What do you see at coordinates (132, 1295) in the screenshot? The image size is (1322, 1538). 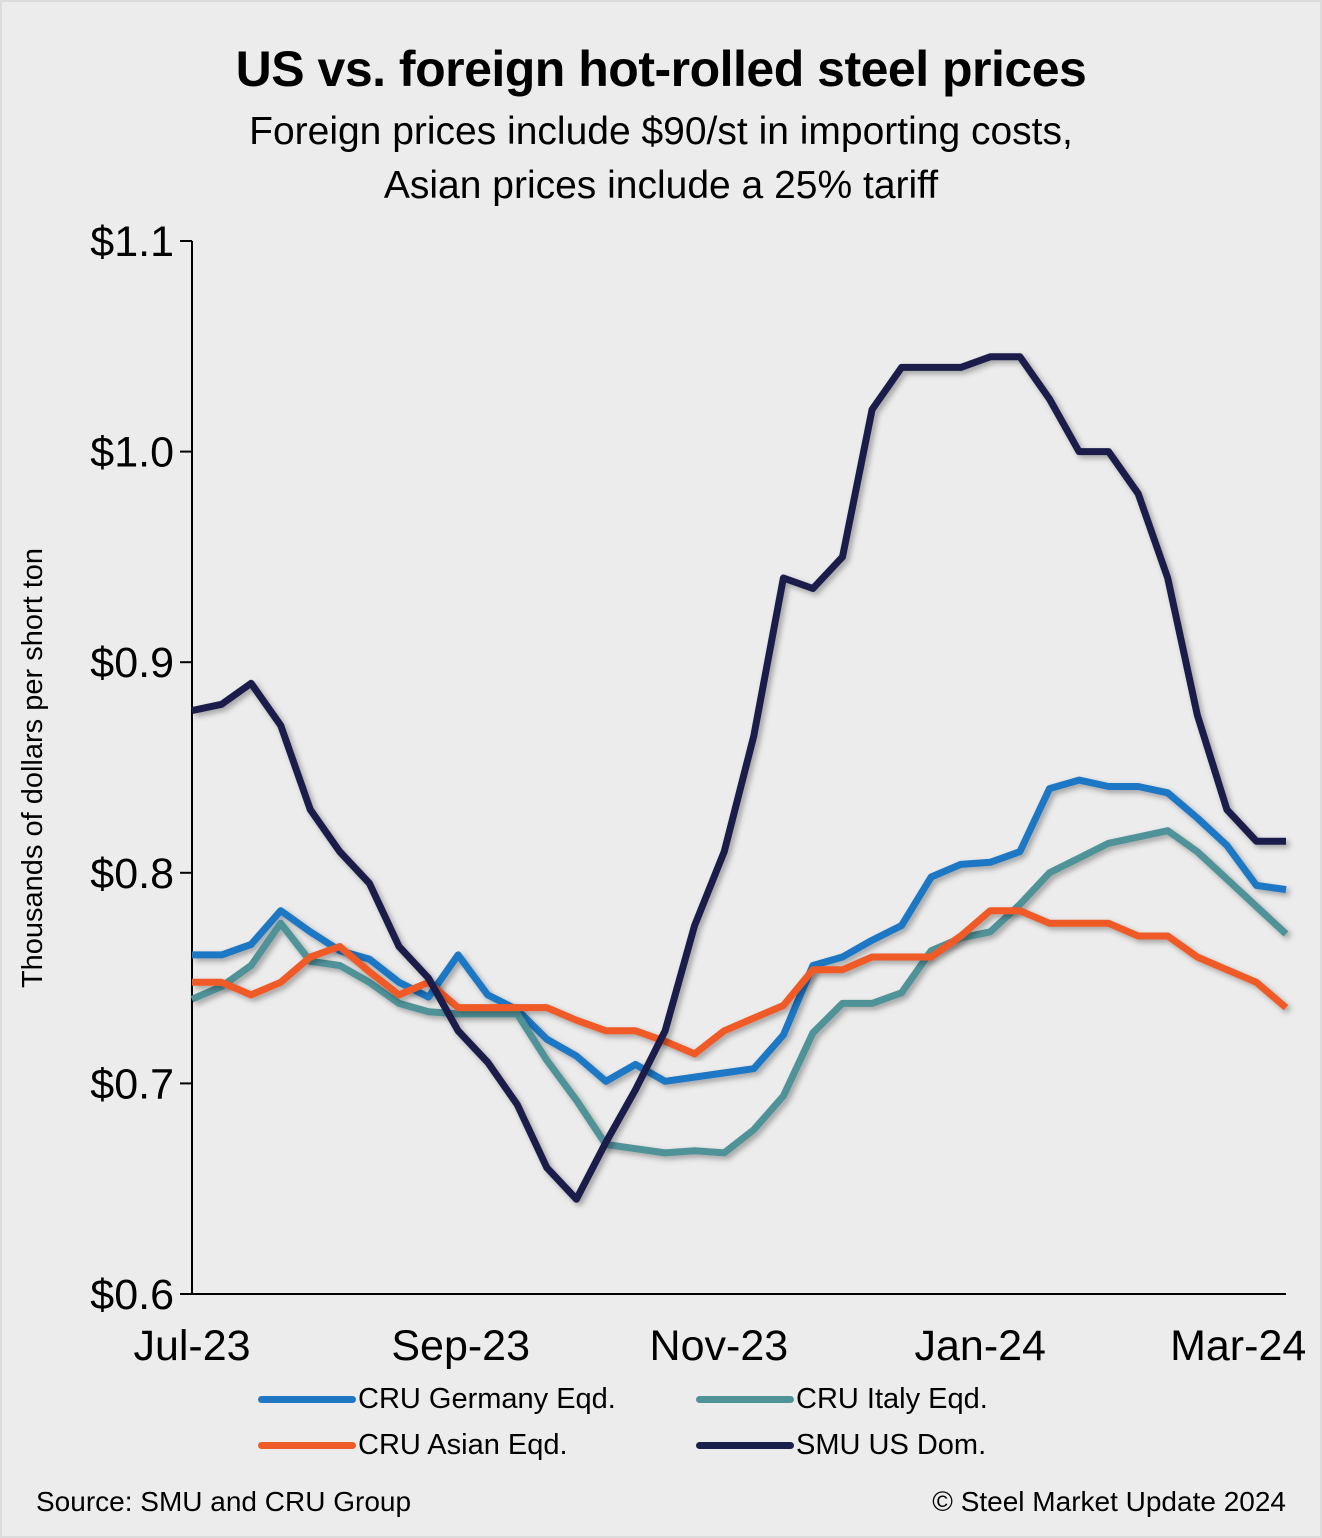 I see `y-tick-label: $0.6` at bounding box center [132, 1295].